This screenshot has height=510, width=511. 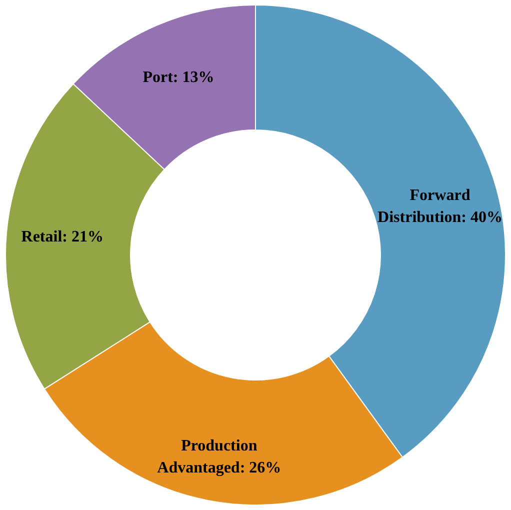 What do you see at coordinates (219, 457) in the screenshot?
I see `slice-label: Production Advantaged: 26%` at bounding box center [219, 457].